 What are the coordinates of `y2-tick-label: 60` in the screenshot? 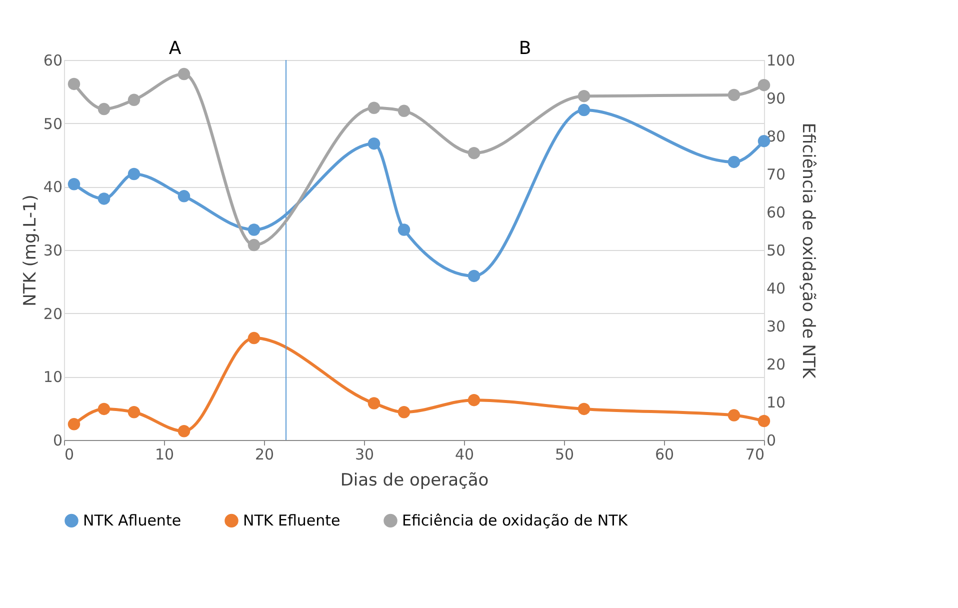 It's located at (776, 213).